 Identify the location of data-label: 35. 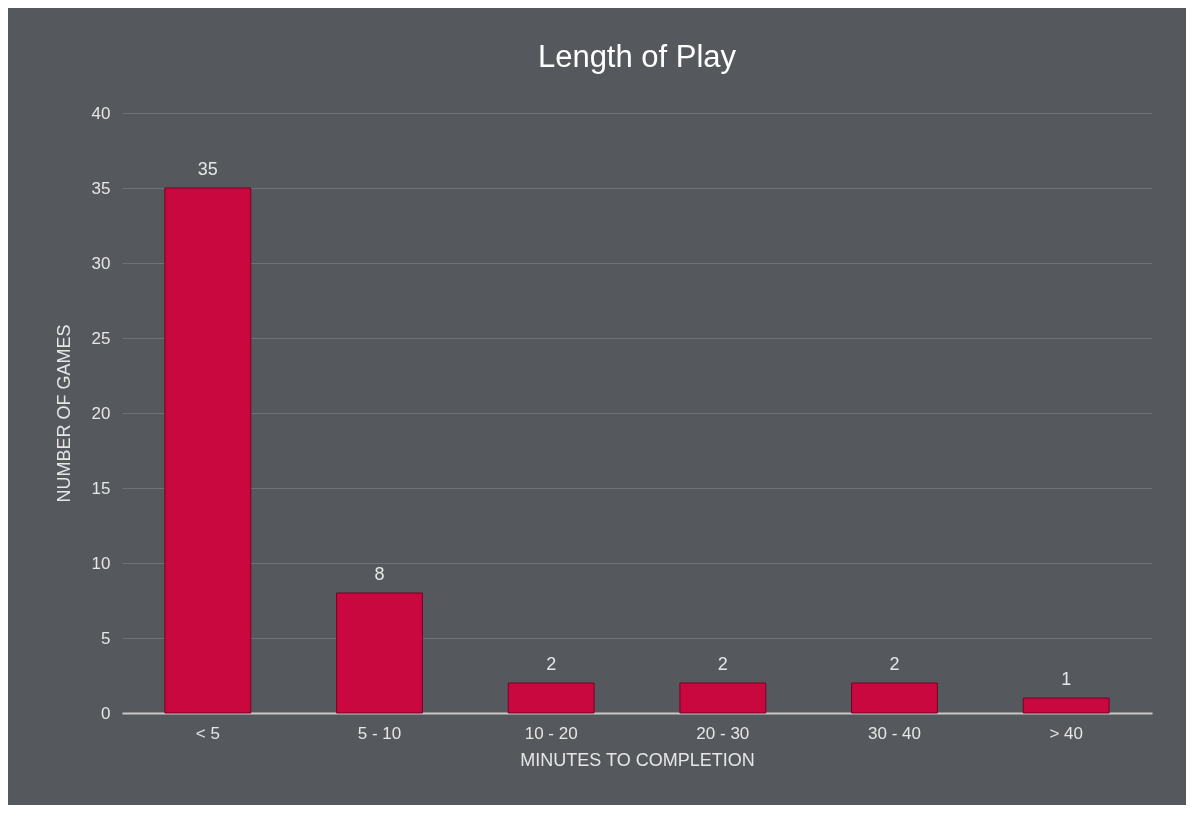
(207, 169).